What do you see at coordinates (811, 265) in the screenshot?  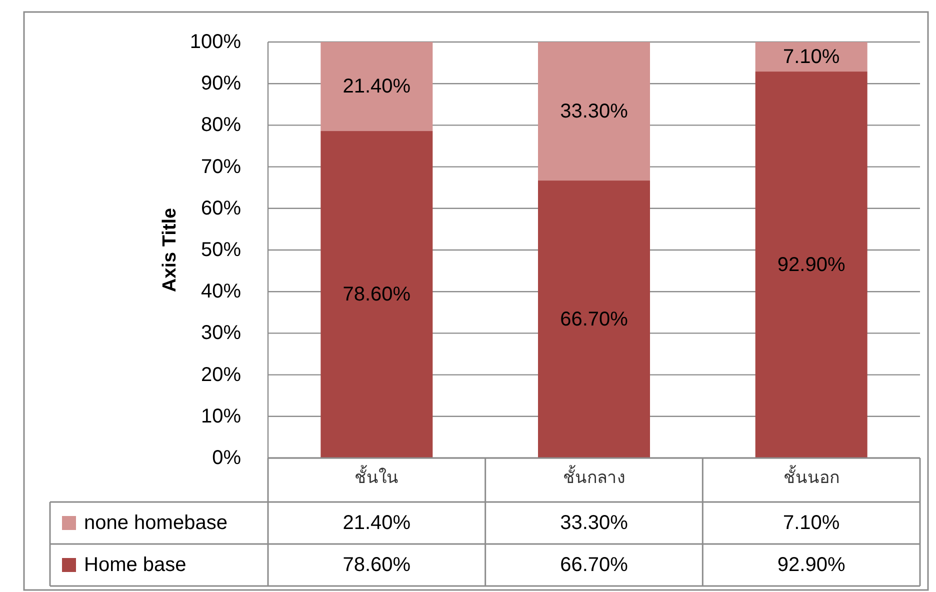 I see `text: 92.90%` at bounding box center [811, 265].